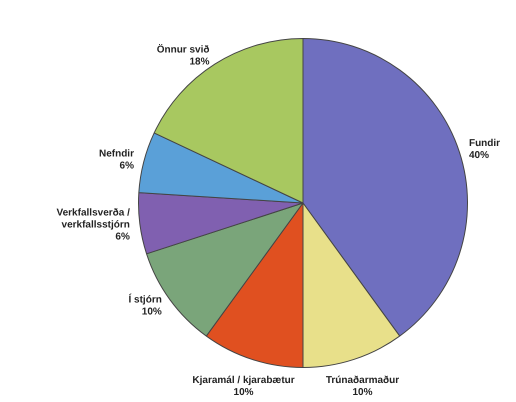 Image resolution: width=516 pixels, height=402 pixels. What do you see at coordinates (479, 155) in the screenshot?
I see `data-label: 40%` at bounding box center [479, 155].